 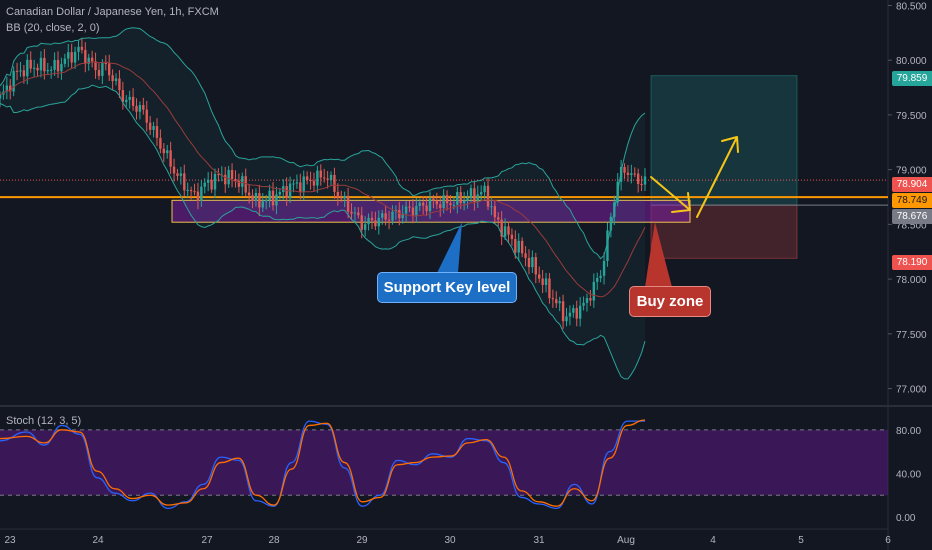 I want to click on stop-price-label: 78.190, so click(x=912, y=262).